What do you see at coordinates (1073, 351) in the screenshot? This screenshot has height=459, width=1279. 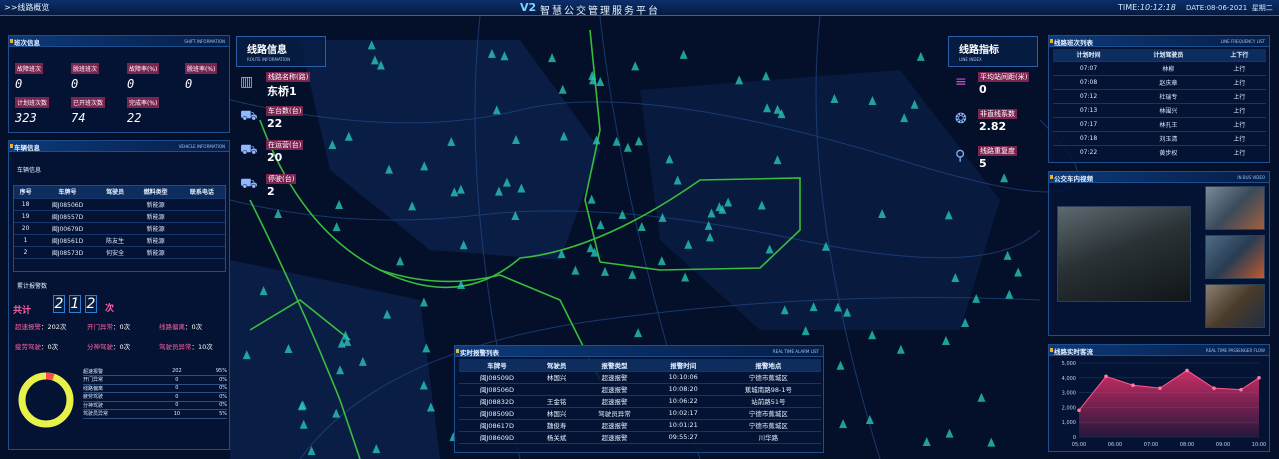 I see `passenger-title: 线路实时客流` at bounding box center [1073, 351].